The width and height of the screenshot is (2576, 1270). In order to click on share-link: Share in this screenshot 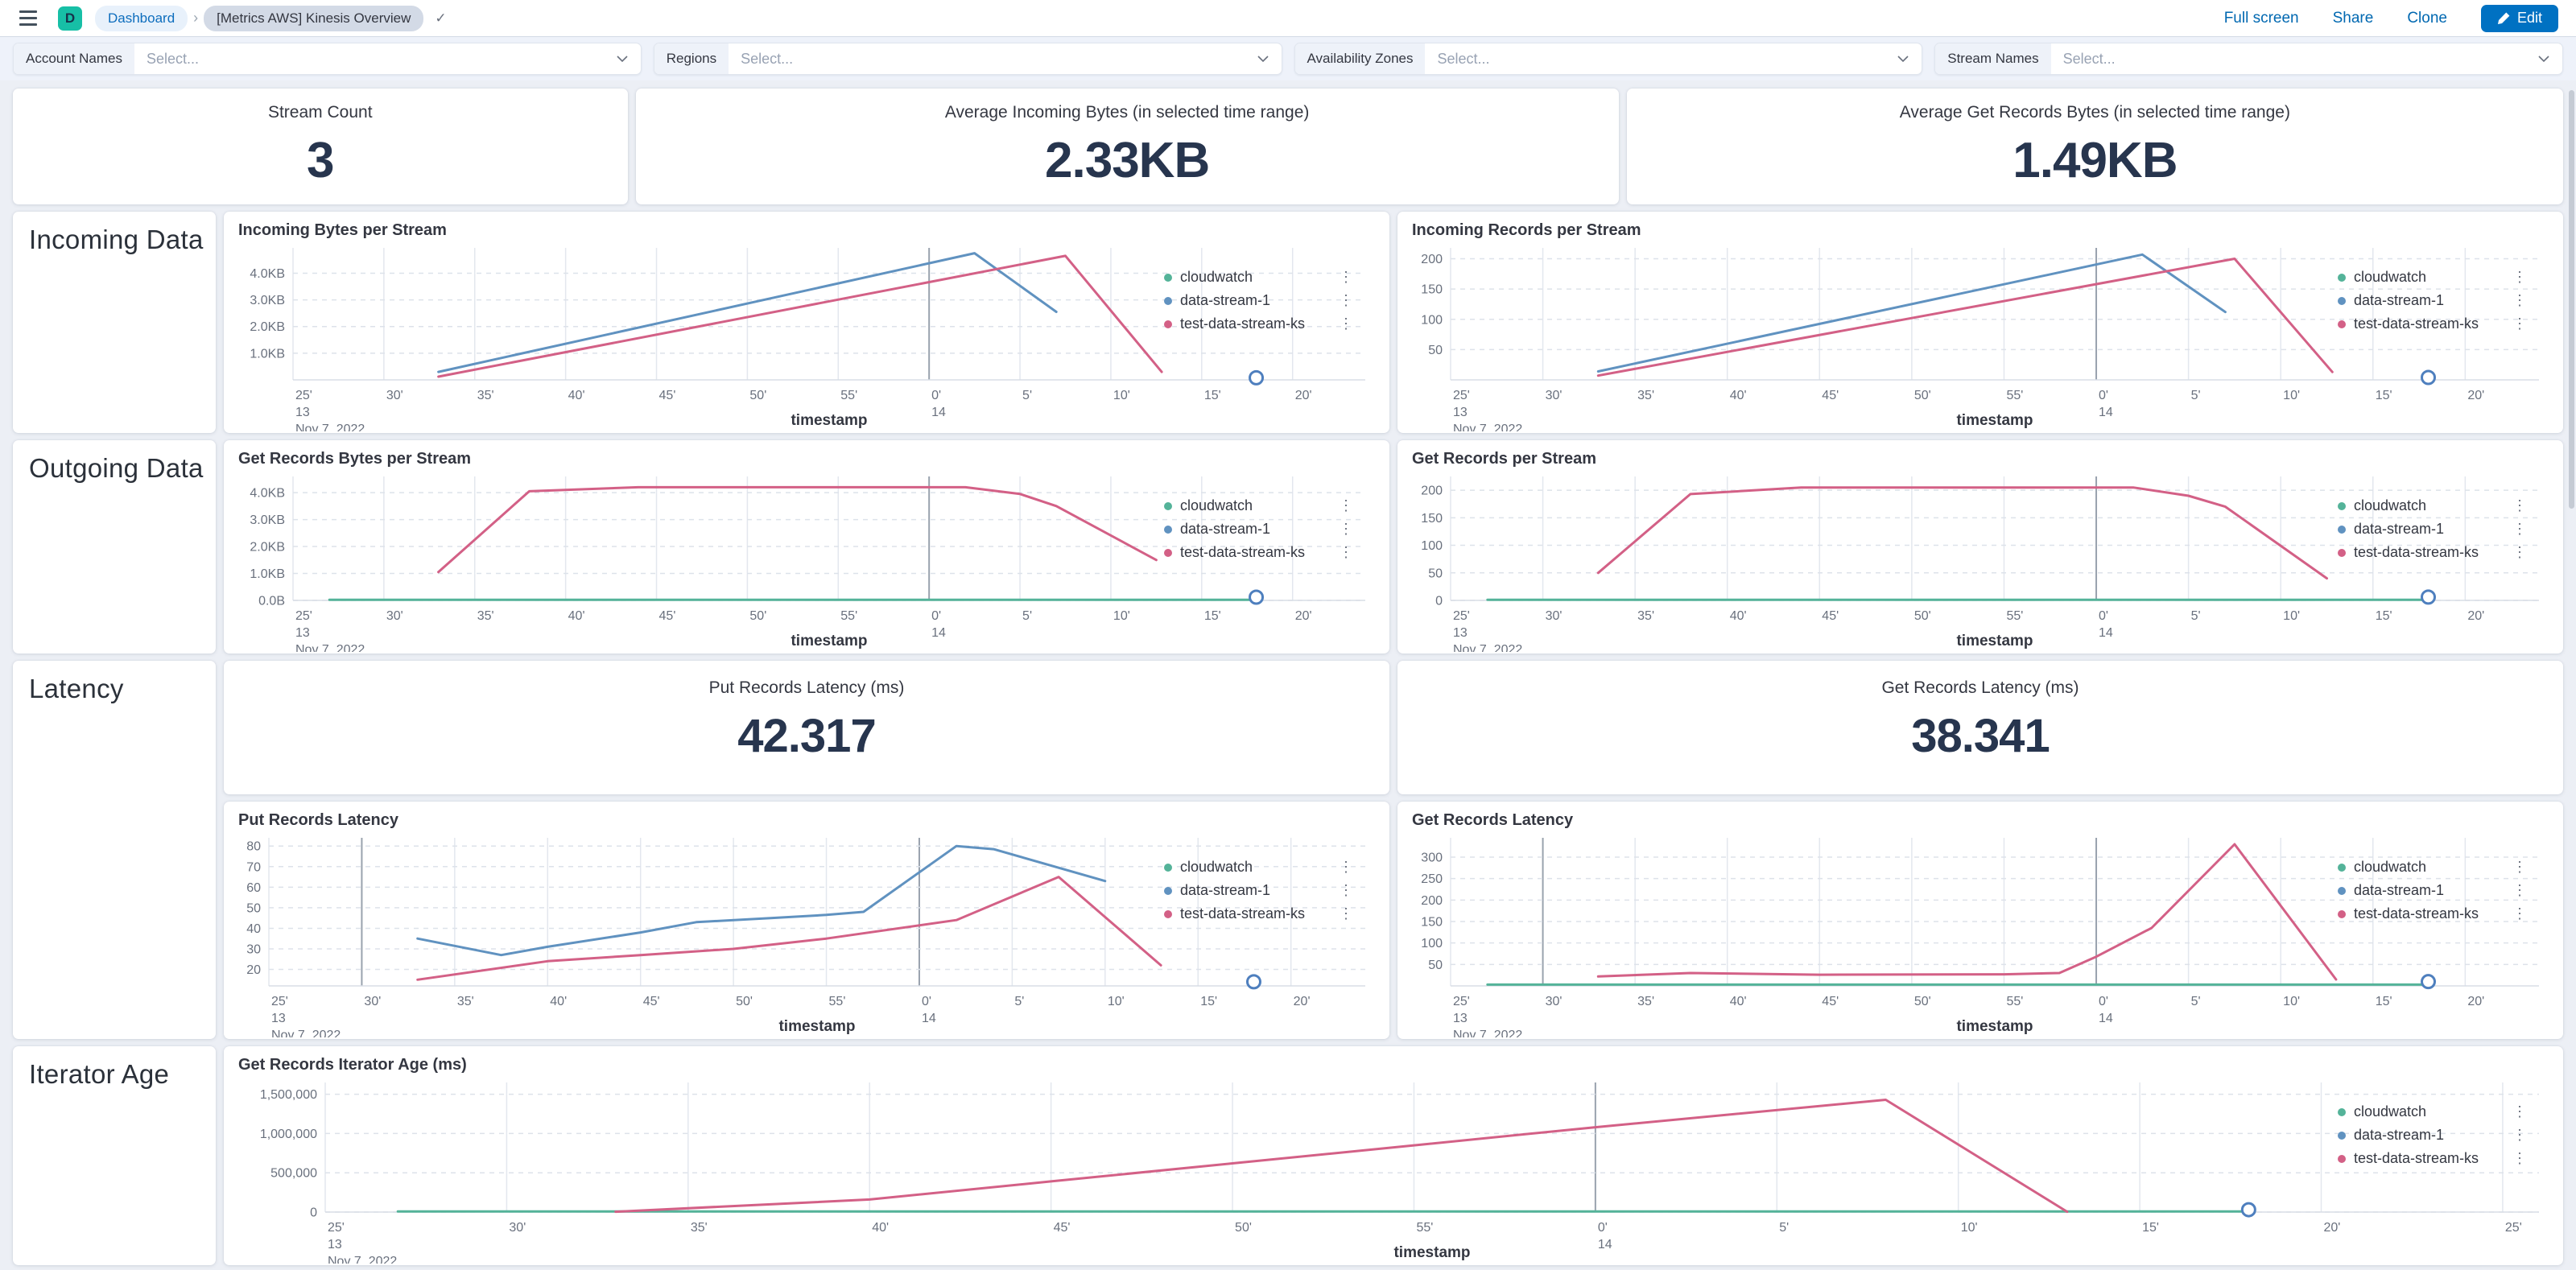, I will do `click(2353, 18)`.